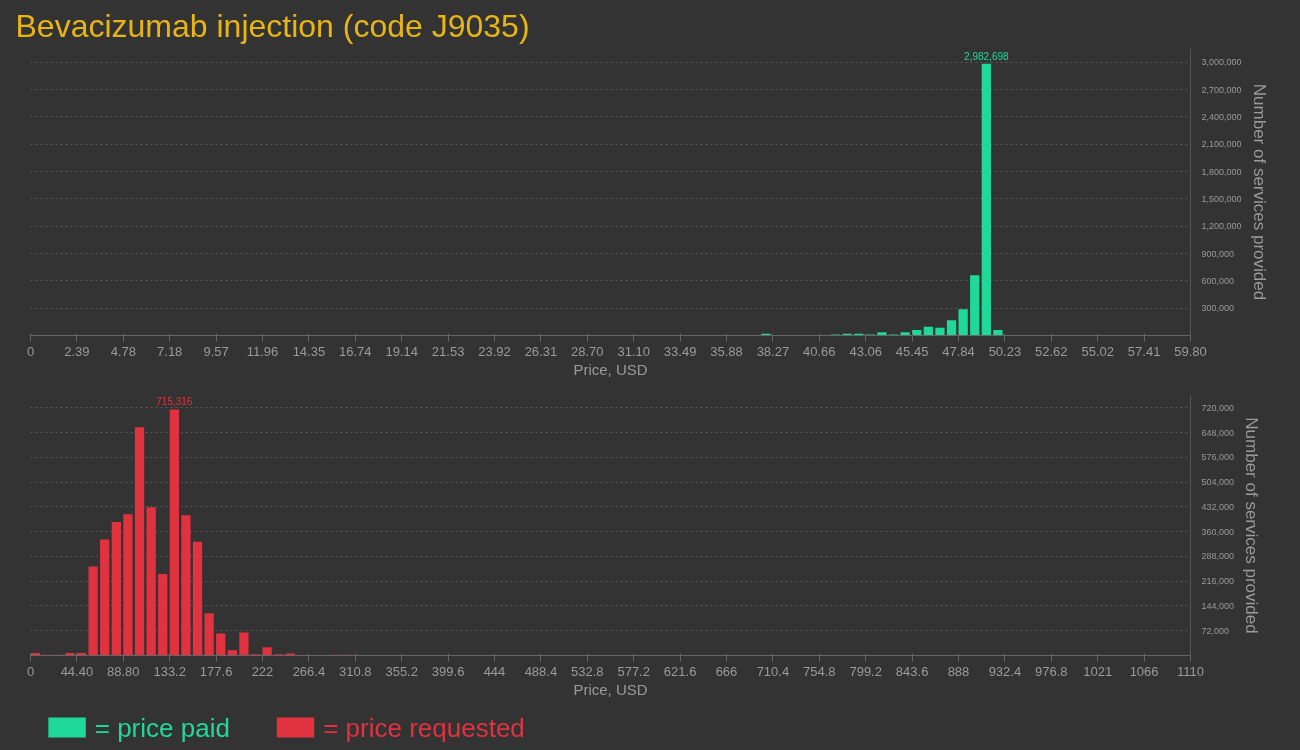 The height and width of the screenshot is (750, 1300). I want to click on x-tick-label: 16.74, so click(355, 351).